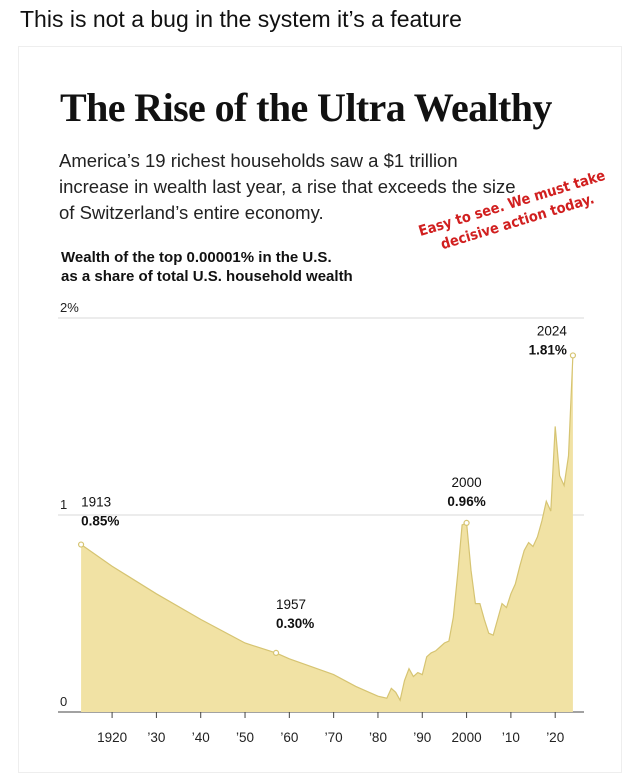 This screenshot has height=773, width=640. What do you see at coordinates (245, 737) in the screenshot?
I see `x-tick-label: ’50` at bounding box center [245, 737].